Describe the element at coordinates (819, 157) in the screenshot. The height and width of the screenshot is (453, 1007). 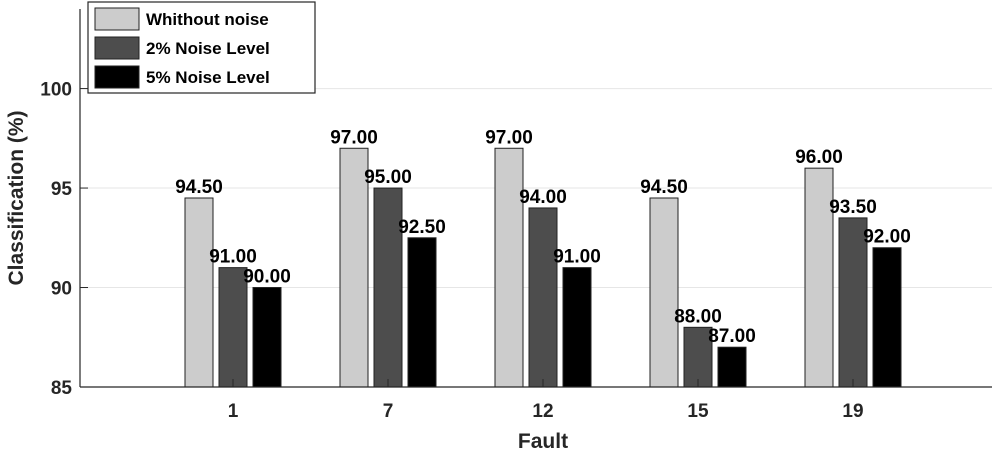
I see `bar-value-label: 96.00` at that location.